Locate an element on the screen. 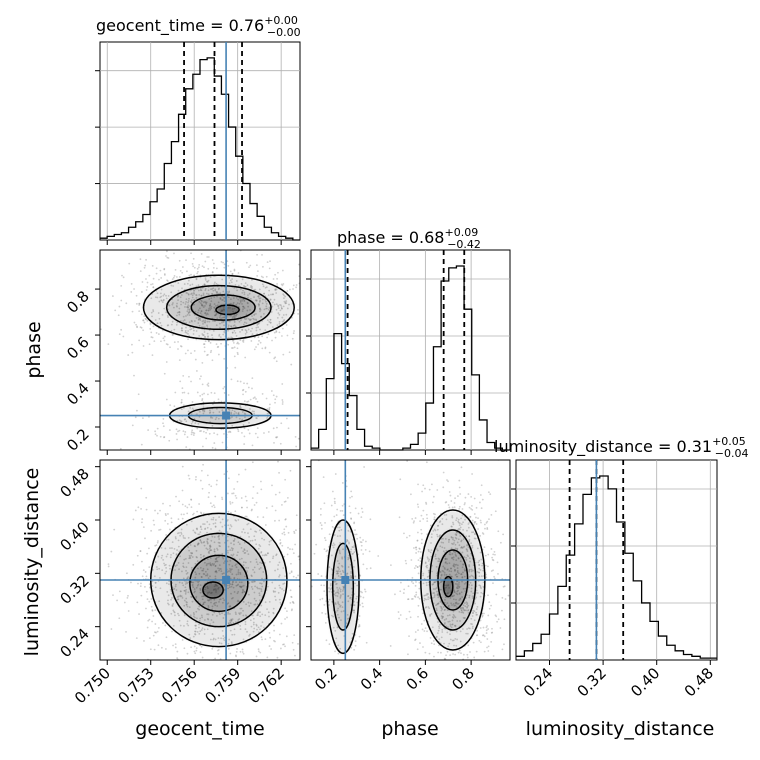 This screenshot has height=760, width=760. density-level is located at coordinates (213, 590).